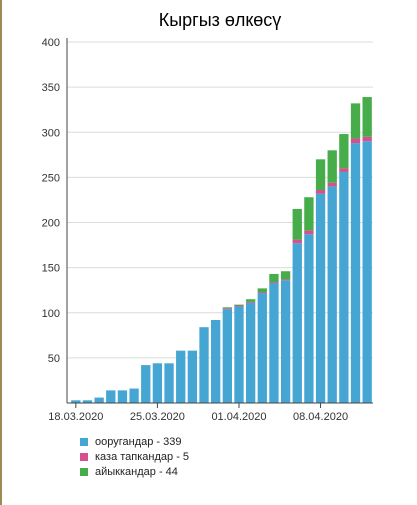  What do you see at coordinates (157, 417) in the screenshot?
I see `x-tick-label: 25.03.2020` at bounding box center [157, 417].